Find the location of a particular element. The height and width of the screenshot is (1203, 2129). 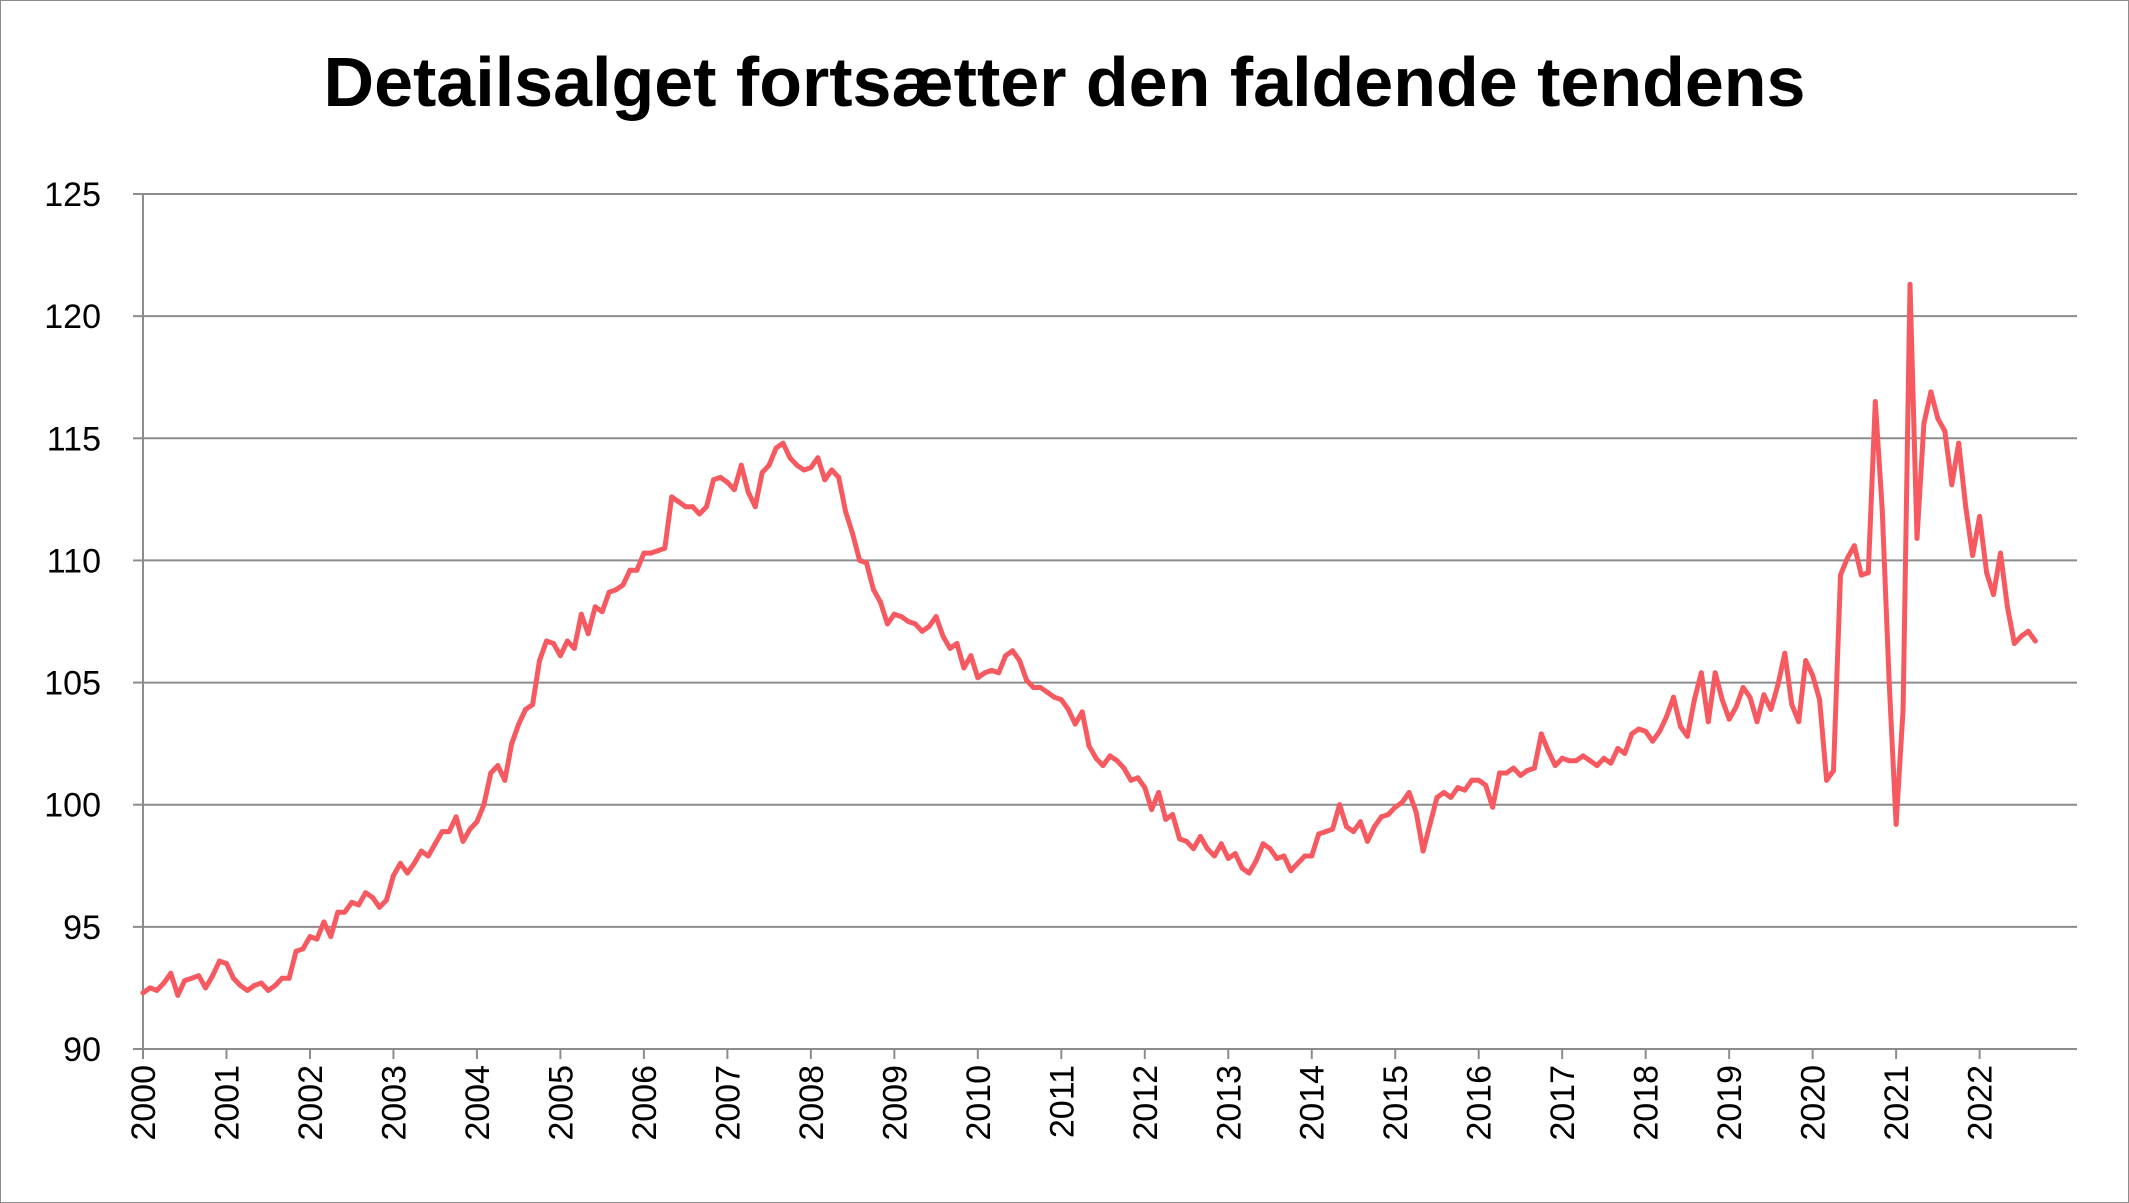

x-tick-label: 2022 is located at coordinates (1981, 1103).